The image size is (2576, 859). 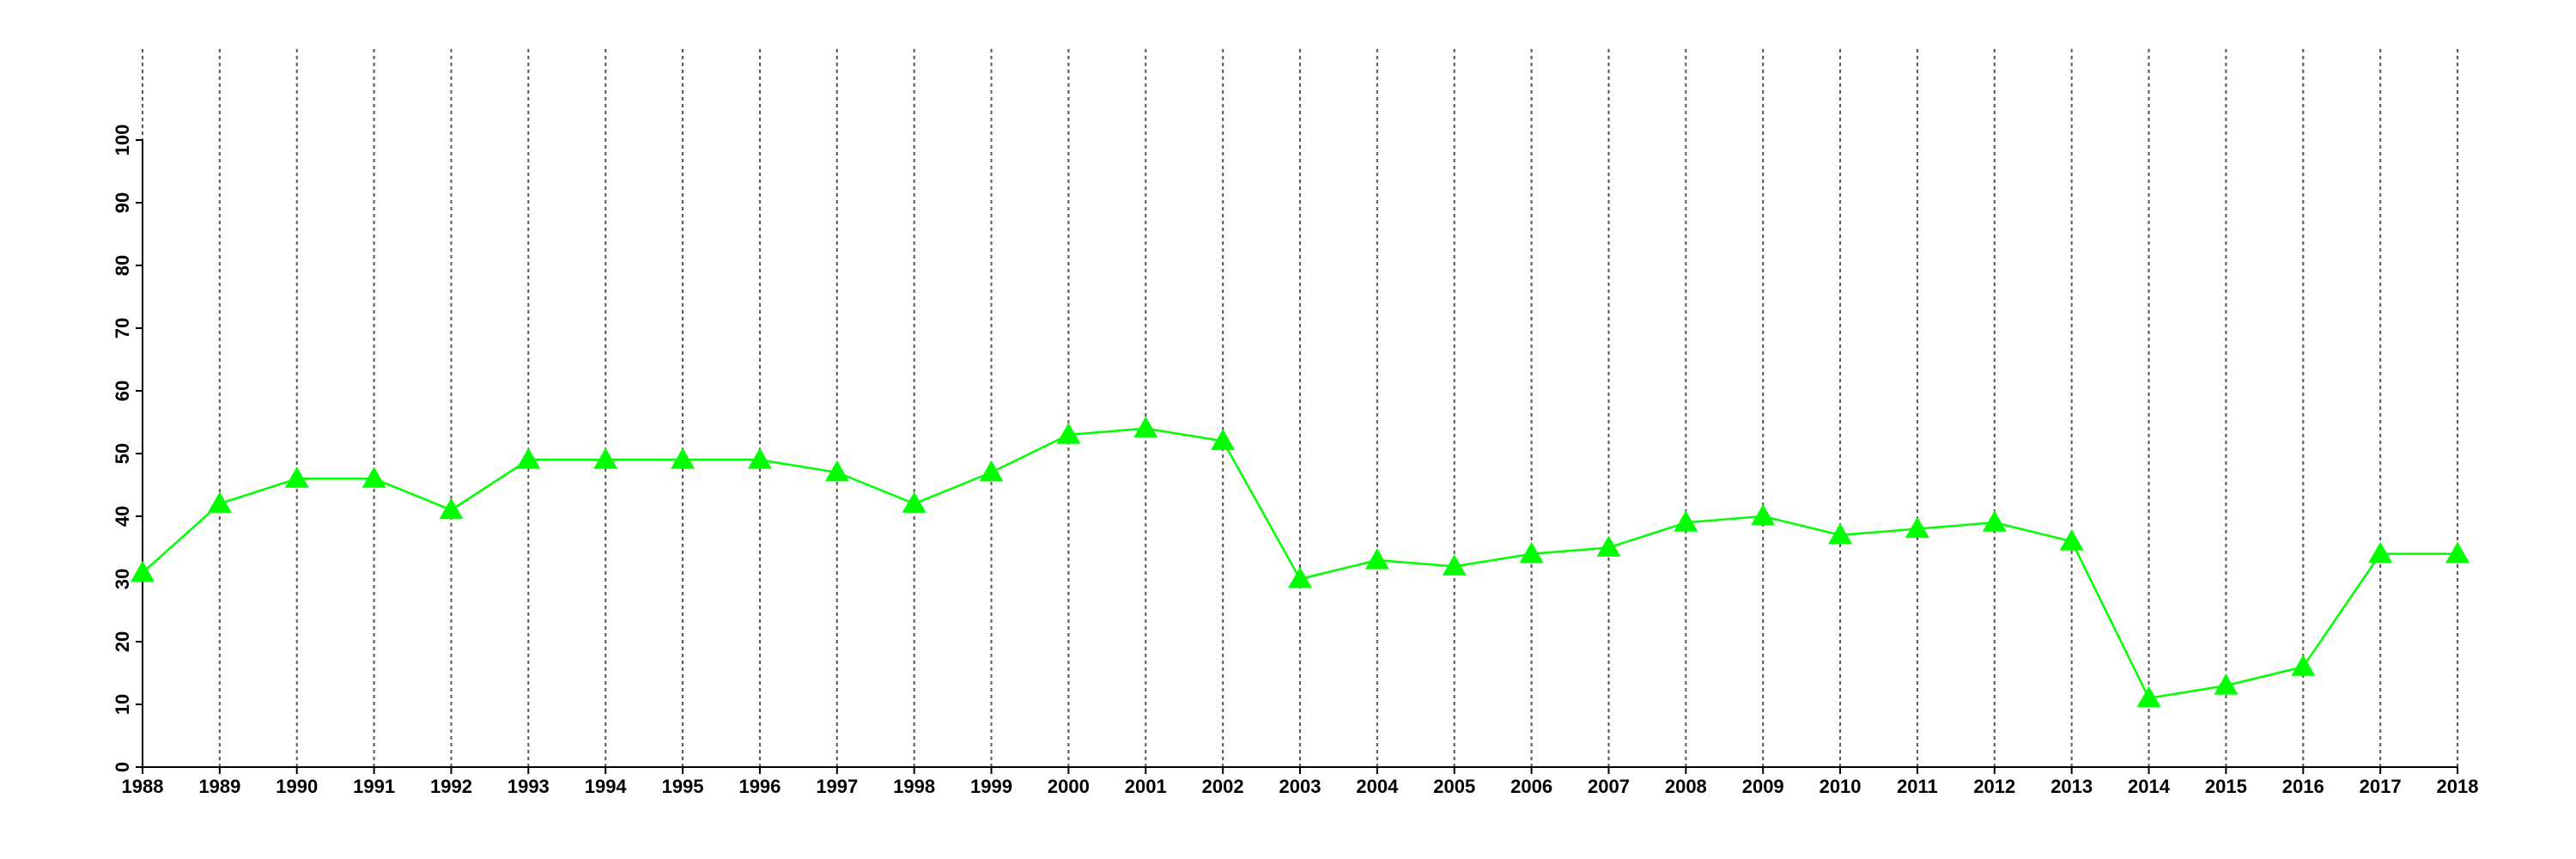 I want to click on x-tick-label: 2004, so click(x=1378, y=786).